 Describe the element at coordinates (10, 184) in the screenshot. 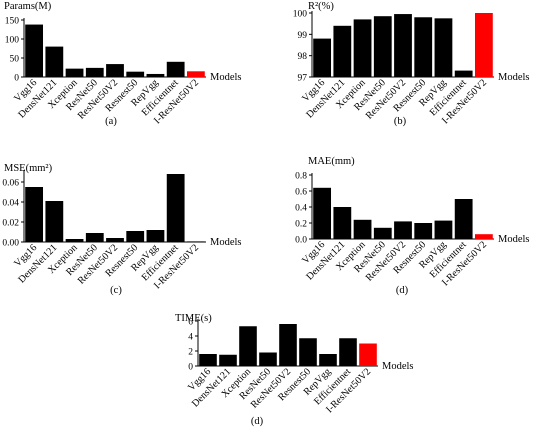

I see `y-tick-label: 0.06` at that location.